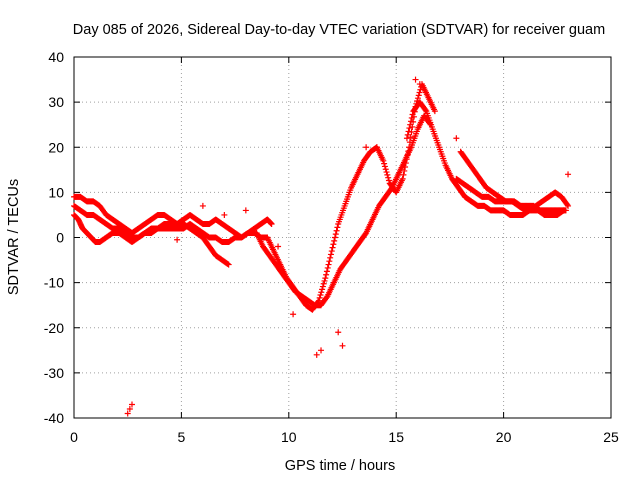 Image resolution: width=640 pixels, height=480 pixels. What do you see at coordinates (54, 328) in the screenshot?
I see `y-tick-label: -20` at bounding box center [54, 328].